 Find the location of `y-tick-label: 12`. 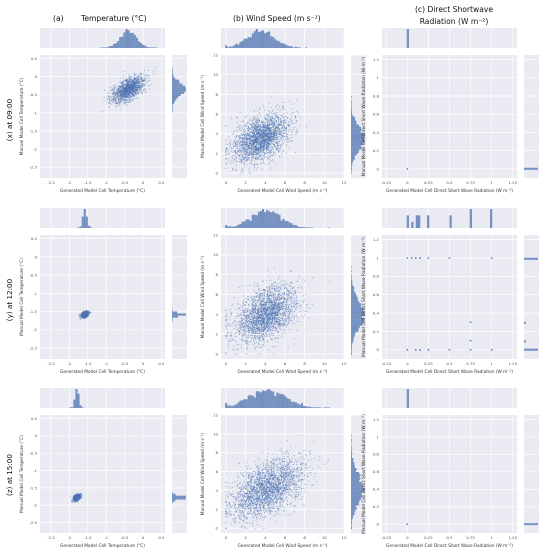

y-tick-label: 12 is located at coordinates (215, 54).